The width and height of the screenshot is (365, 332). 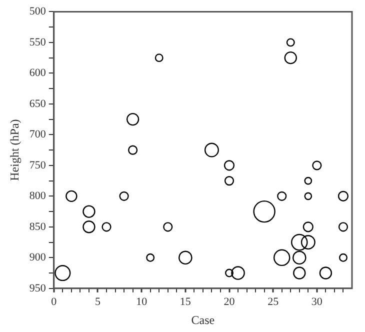 What do you see at coordinates (37, 104) in the screenshot?
I see `y-tick-label: 650` at bounding box center [37, 104].